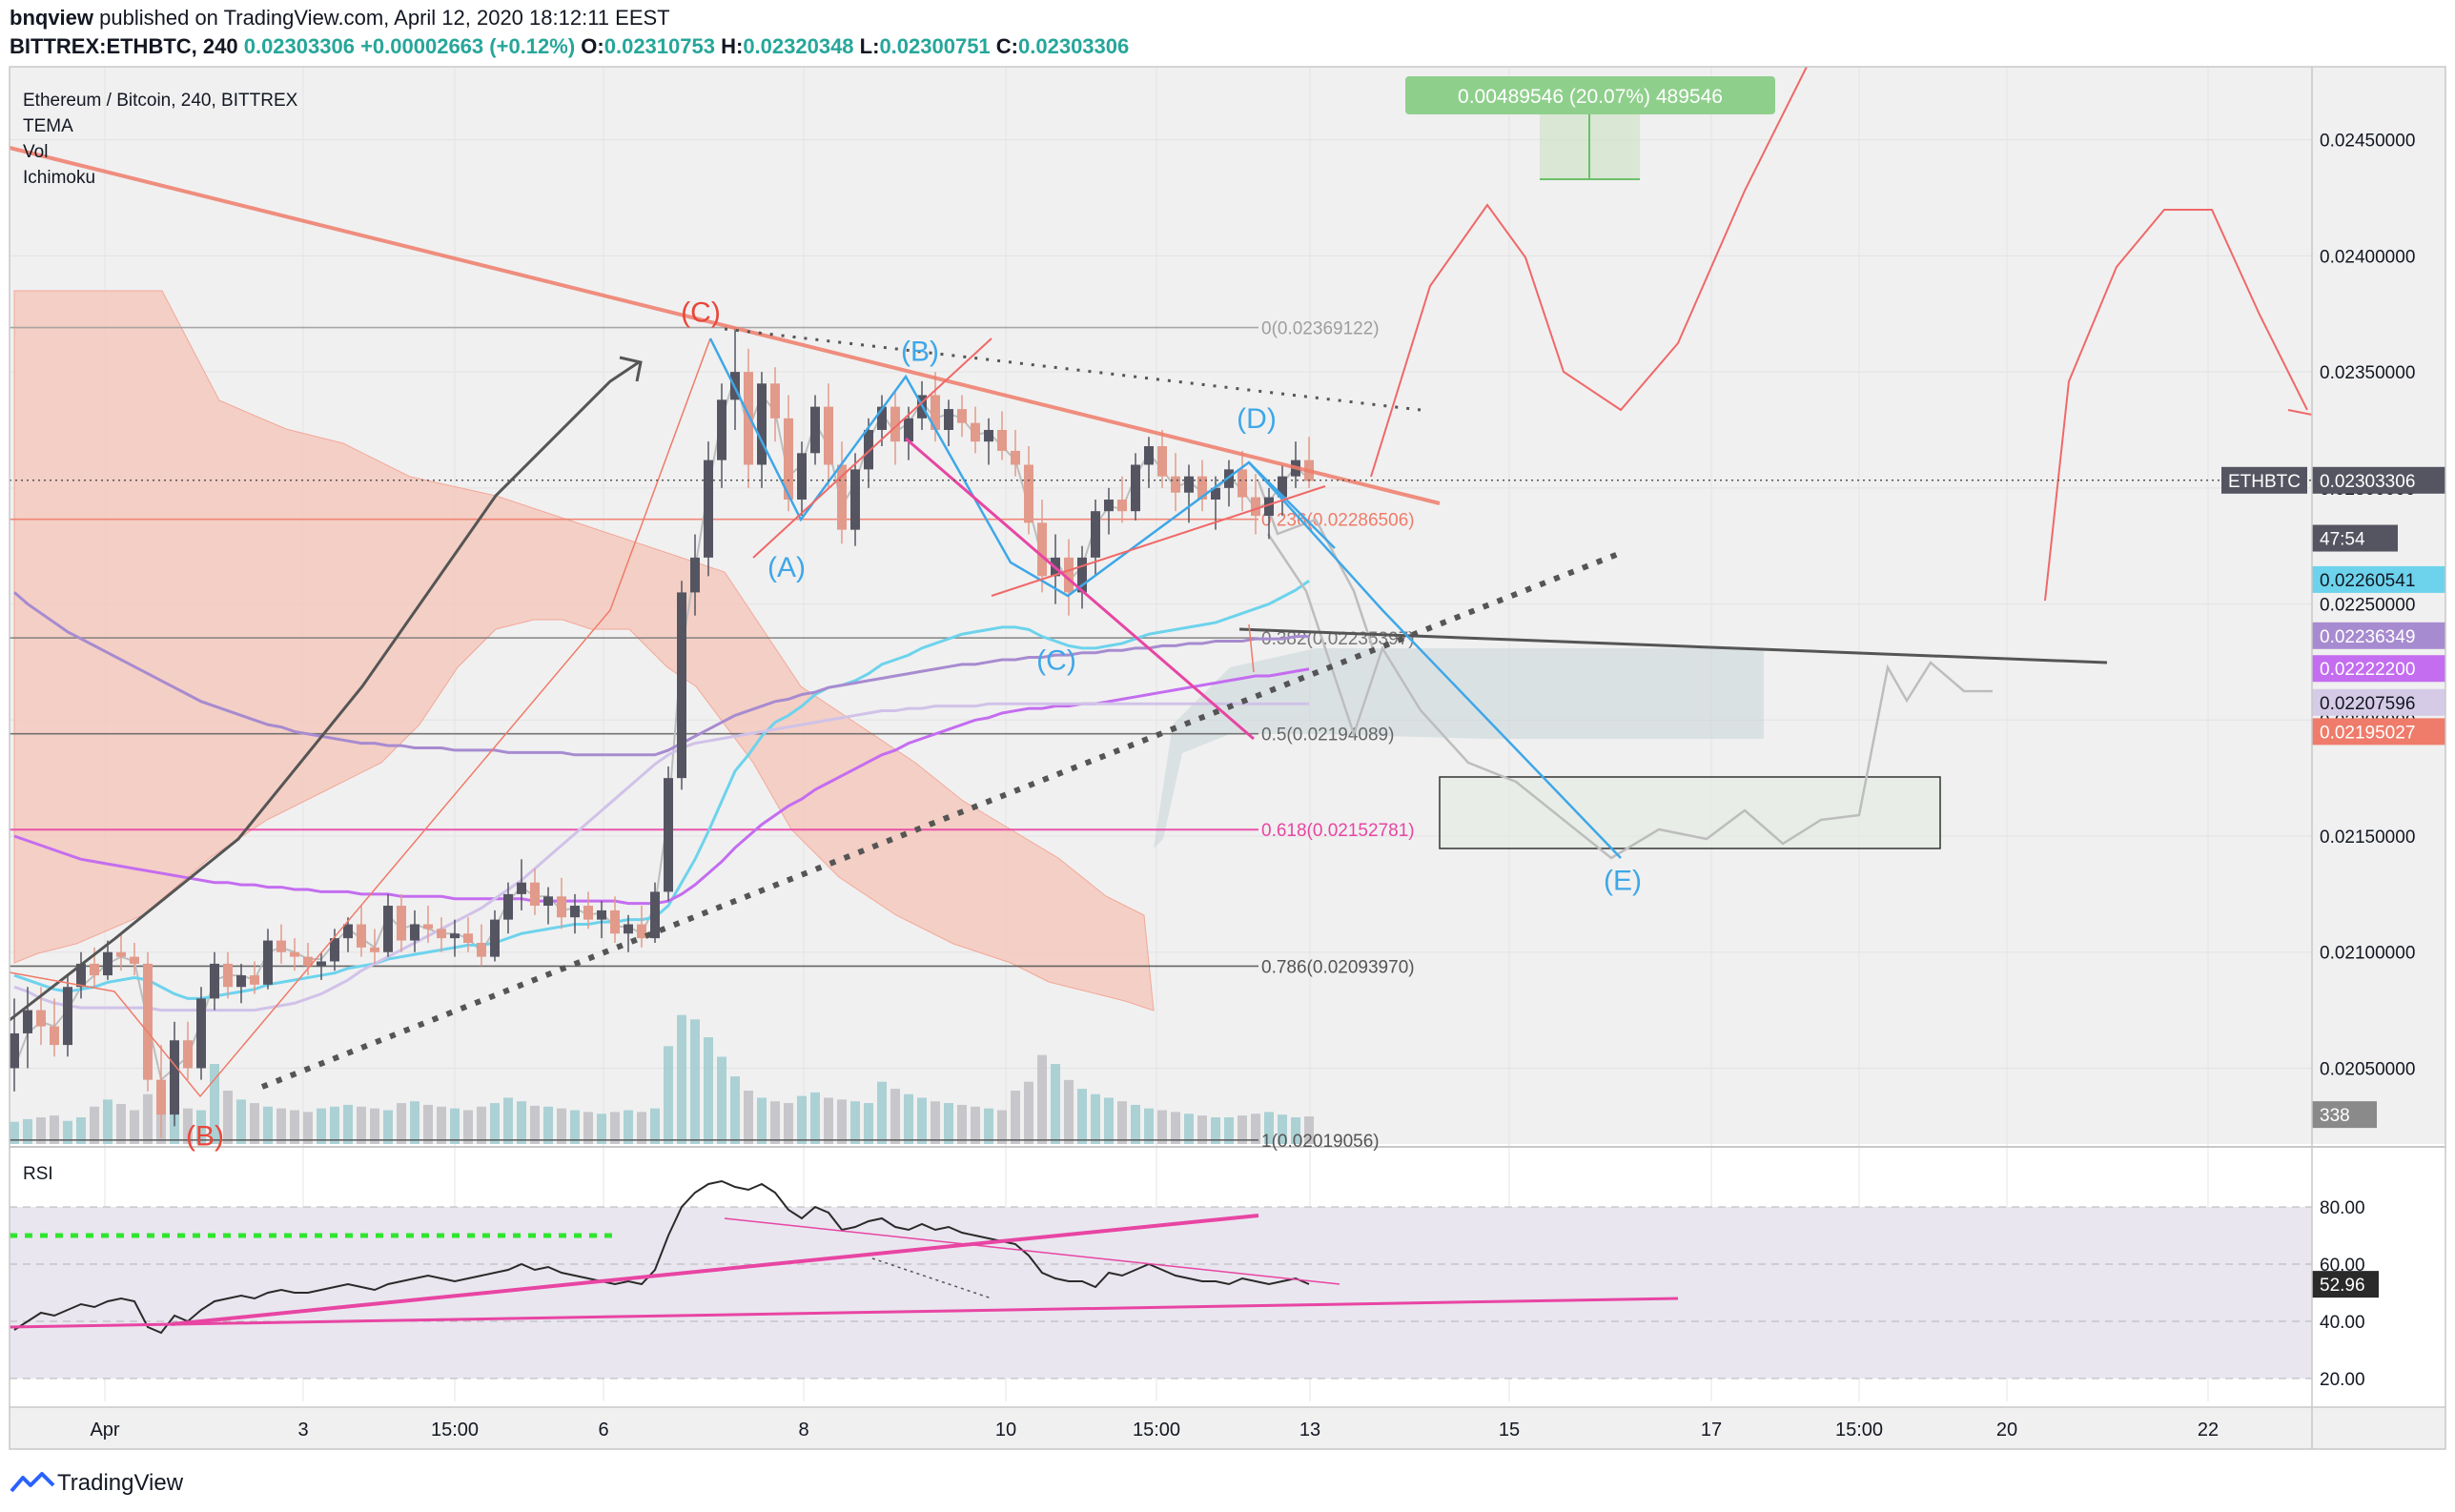 The width and height of the screenshot is (2455, 1512). Describe the element at coordinates (160, 101) in the screenshot. I see `legend-title: Ethereum / Bitcoin, 240, BITTREX` at that location.